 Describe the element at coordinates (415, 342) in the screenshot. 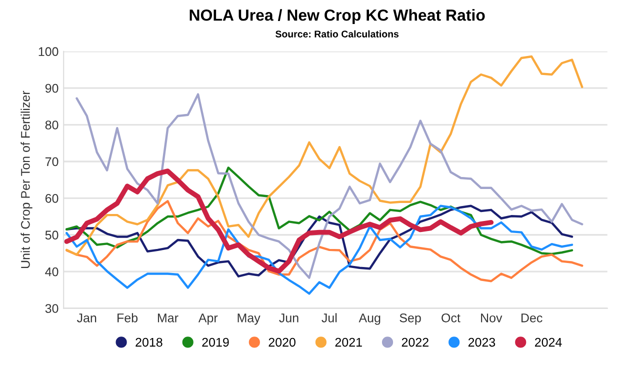

I see `legend-label: 2022` at that location.